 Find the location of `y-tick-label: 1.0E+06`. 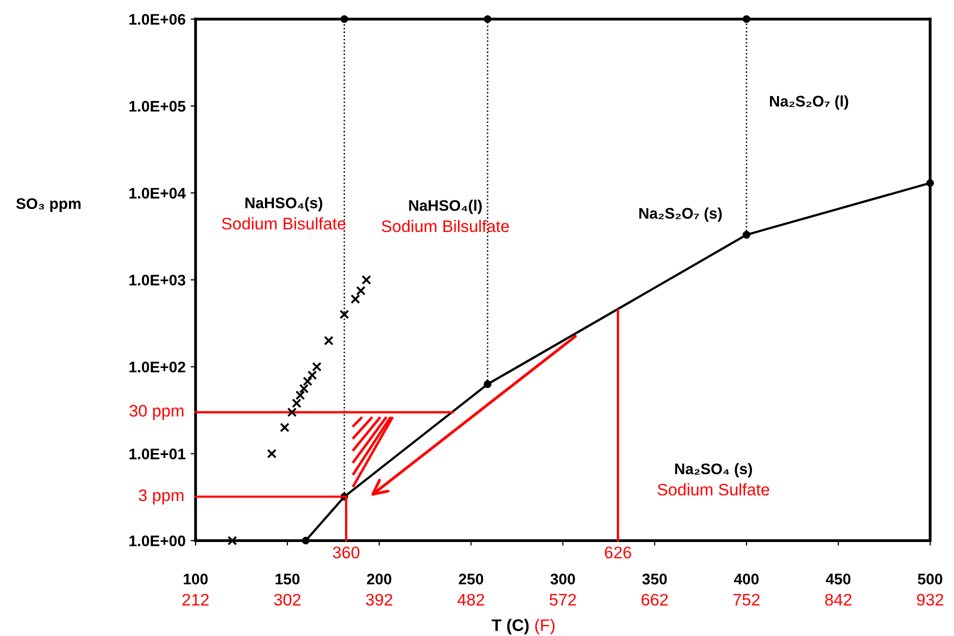

y-tick-label: 1.0E+06 is located at coordinates (157, 19).